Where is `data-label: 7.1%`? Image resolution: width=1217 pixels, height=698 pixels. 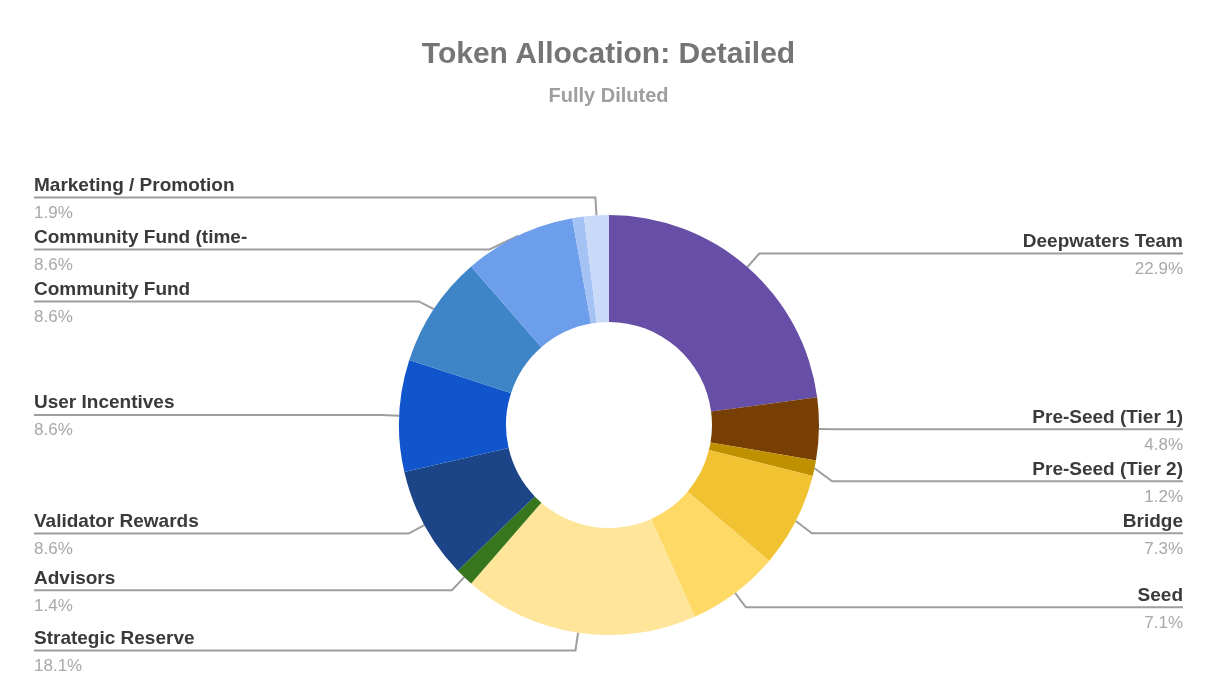
data-label: 7.1% is located at coordinates (1163, 622).